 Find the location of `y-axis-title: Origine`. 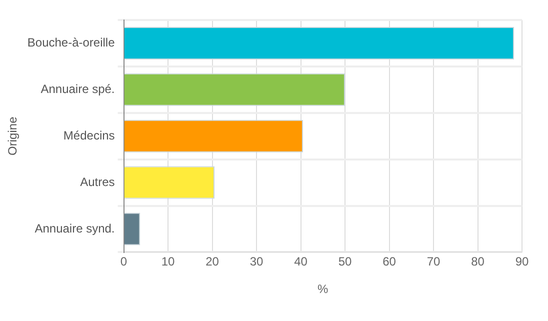

y-axis-title: Origine is located at coordinates (13, 136).